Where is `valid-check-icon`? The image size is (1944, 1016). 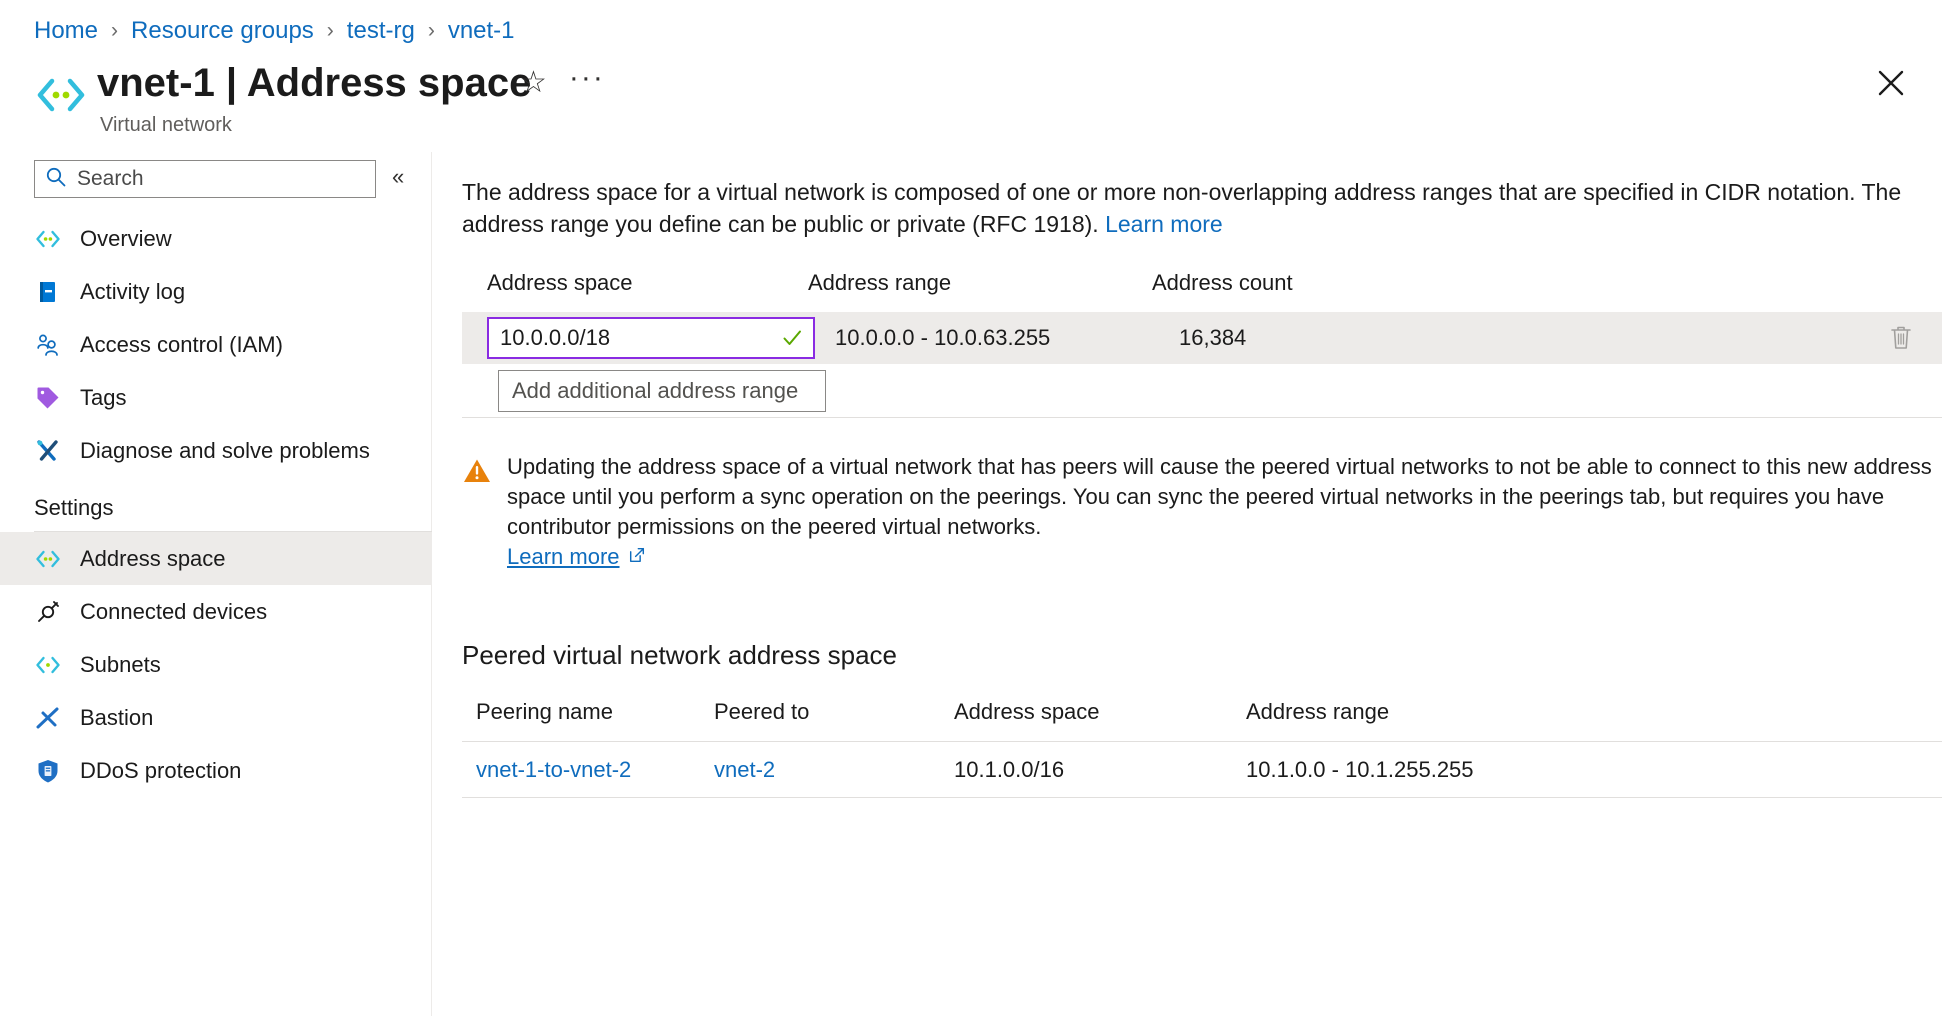
valid-check-icon is located at coordinates (792, 338).